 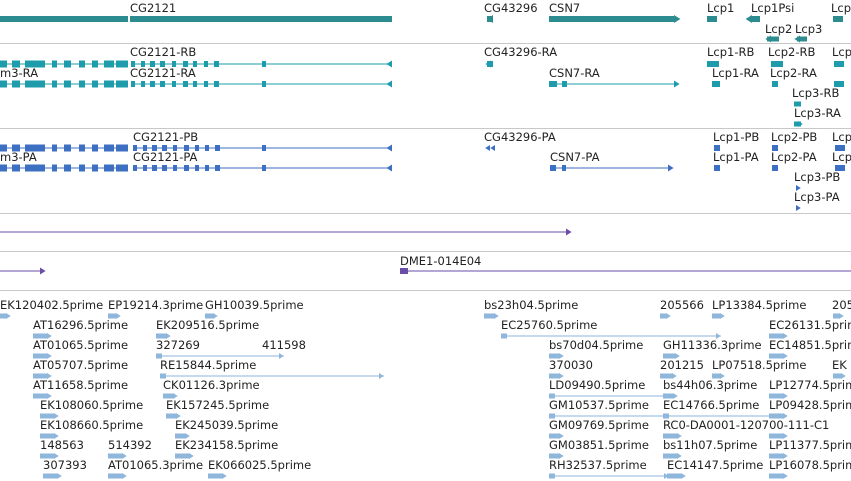 I want to click on mrna-label-lcp2-ra: Lcp2-RA, so click(x=793, y=73).